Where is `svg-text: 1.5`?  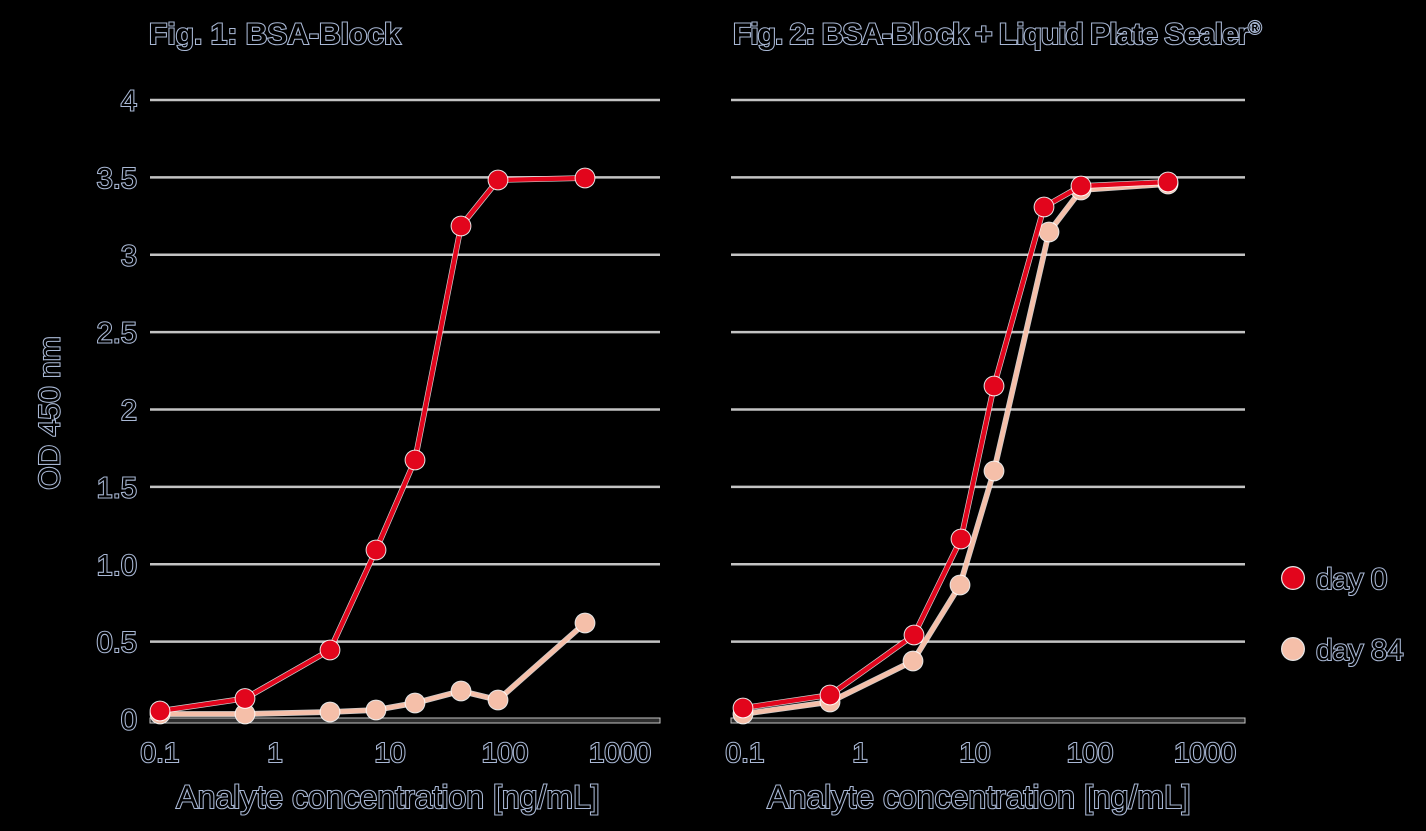
svg-text: 1.5 is located at coordinates (117, 488).